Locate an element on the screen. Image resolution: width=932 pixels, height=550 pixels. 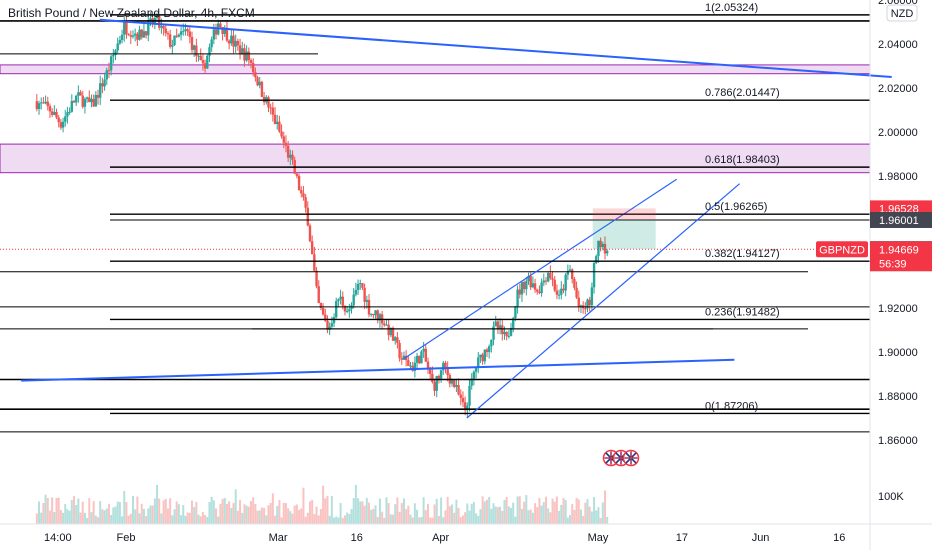
events-layer is located at coordinates (621, 458).